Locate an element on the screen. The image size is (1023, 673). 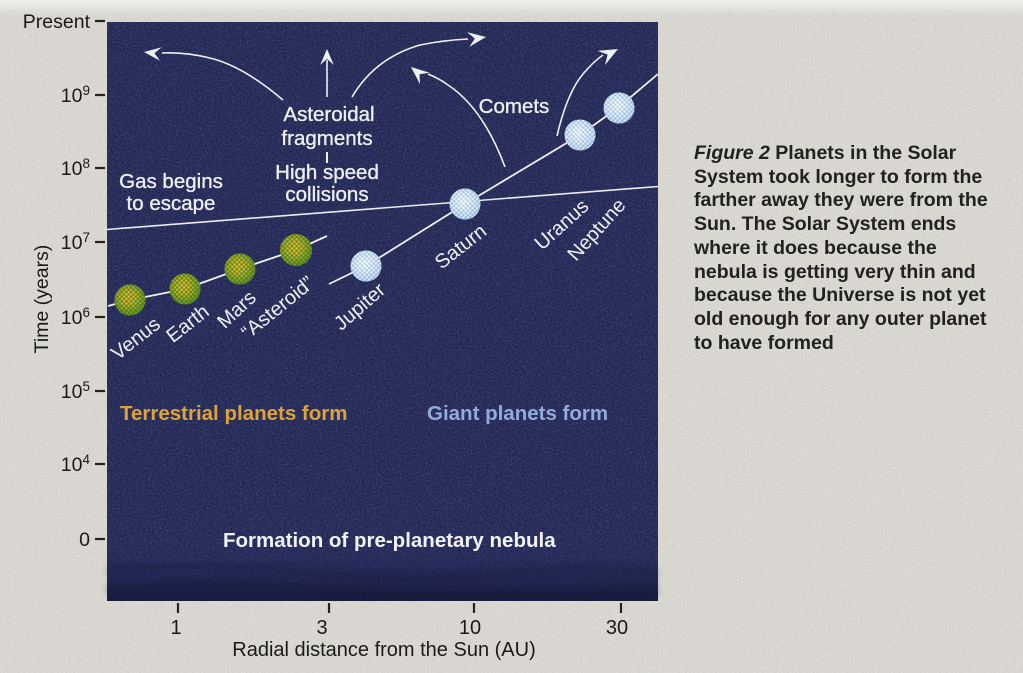
svg-text:Formation of pre-planetary neb: Formation of pre-planetary nebula is located at coordinates (389, 540).